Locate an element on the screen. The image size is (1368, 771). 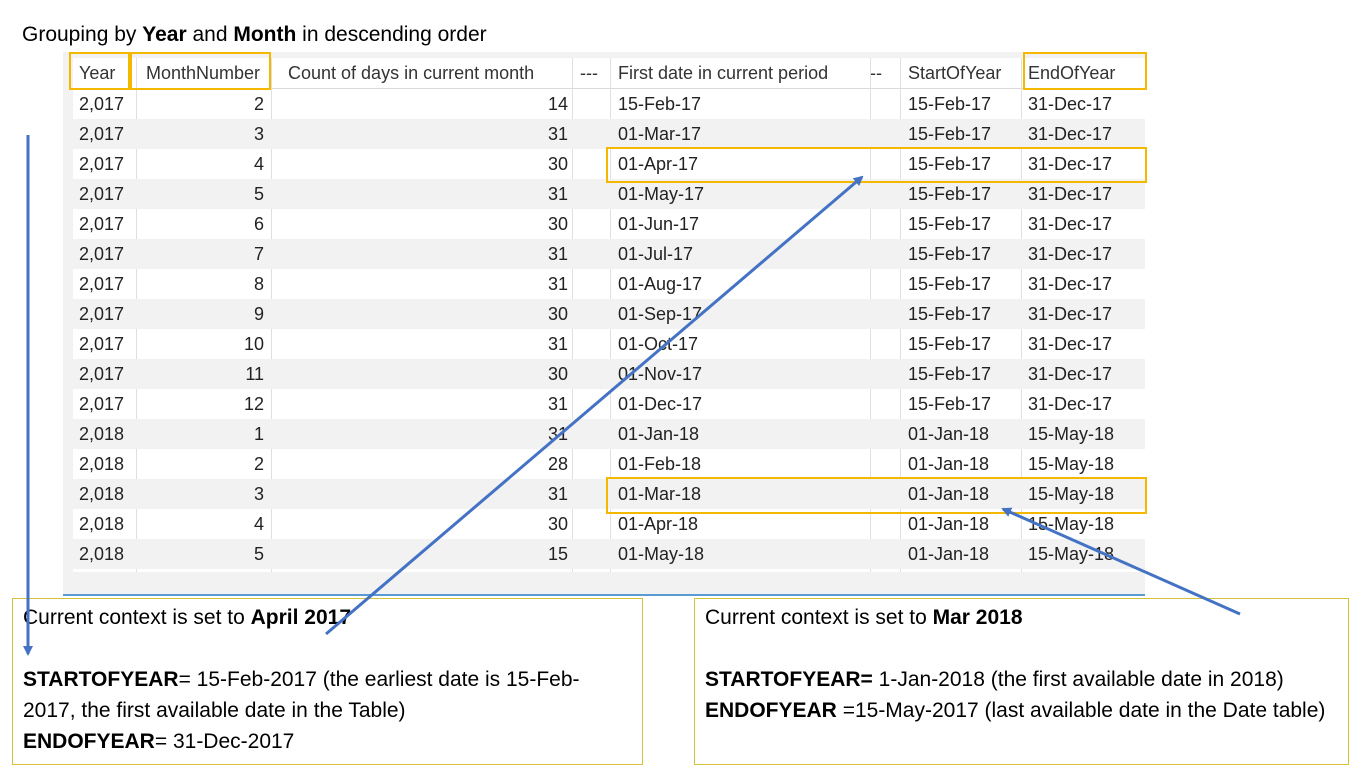
note-left-context-line: Current context is set to April 2017 is located at coordinates (187, 617).